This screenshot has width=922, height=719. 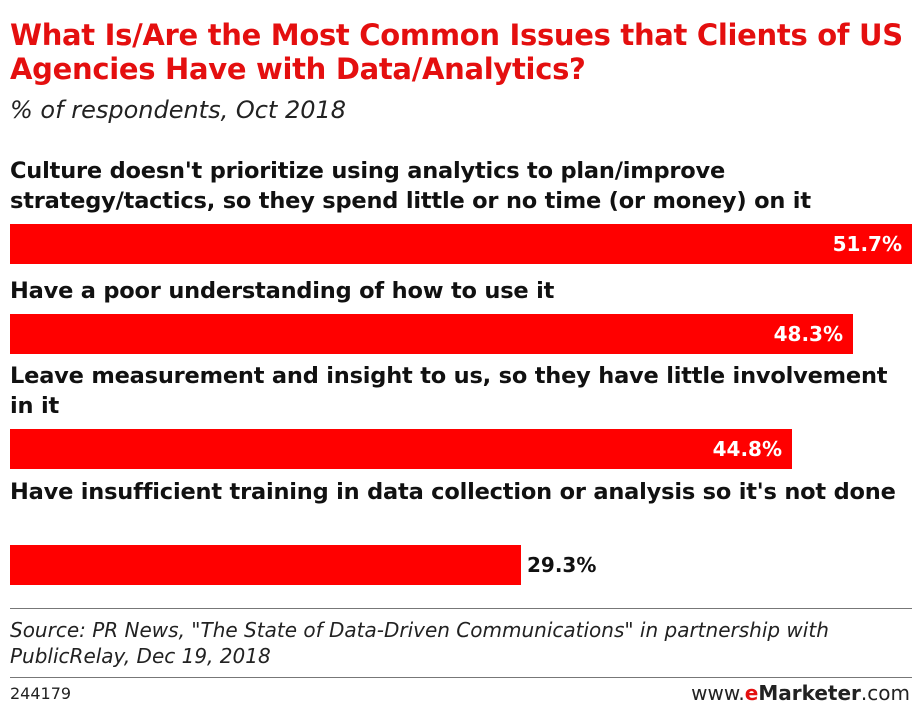 I want to click on bar-value-label: 44.8%, so click(x=747, y=449).